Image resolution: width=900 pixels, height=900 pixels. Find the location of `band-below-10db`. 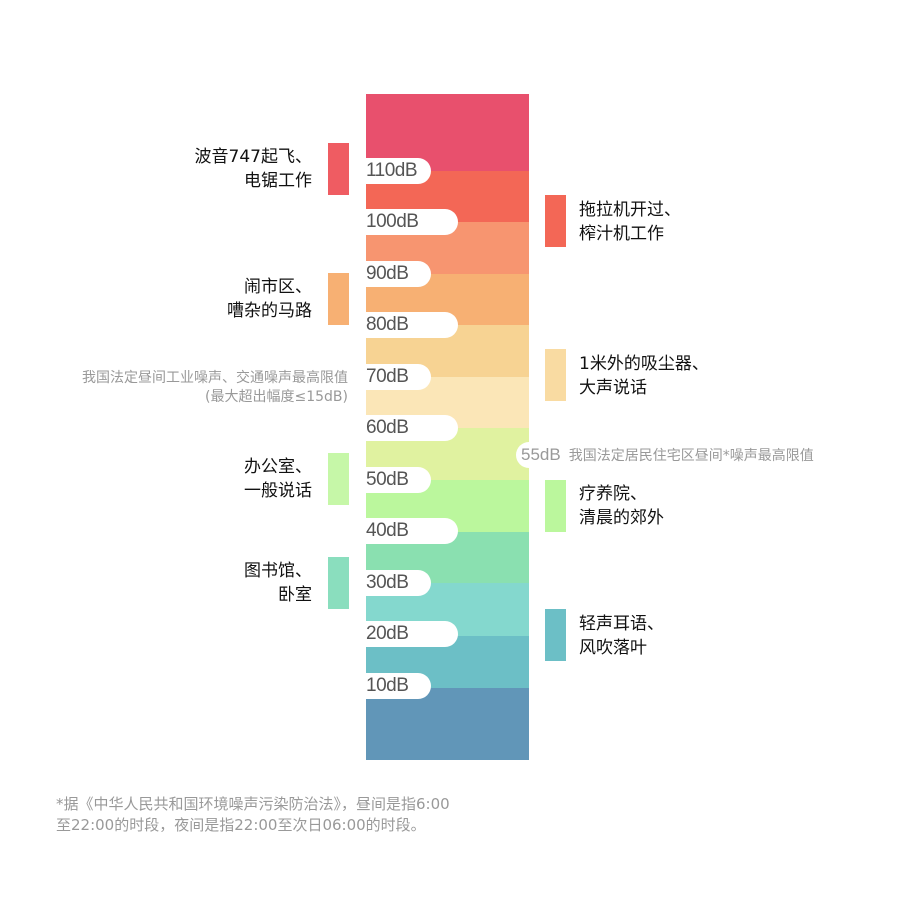

band-below-10db is located at coordinates (447, 724).